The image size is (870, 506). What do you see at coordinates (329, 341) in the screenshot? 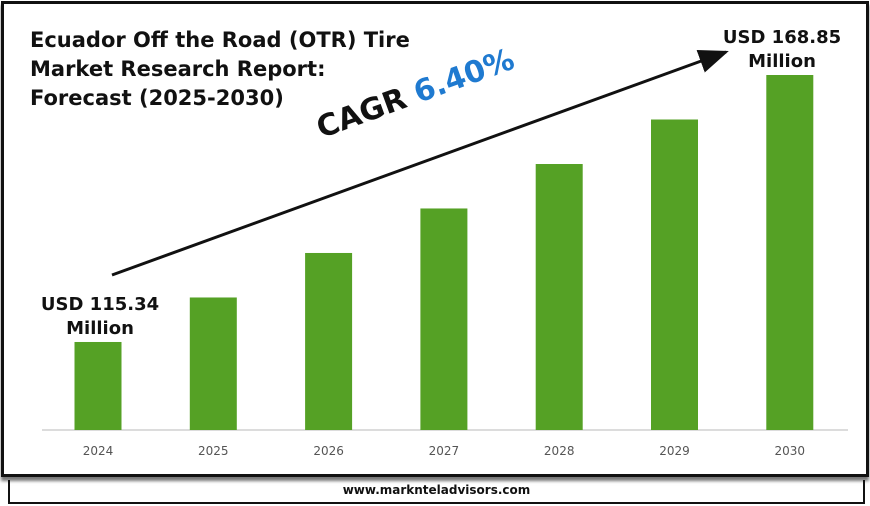
I see `bar-2026` at bounding box center [329, 341].